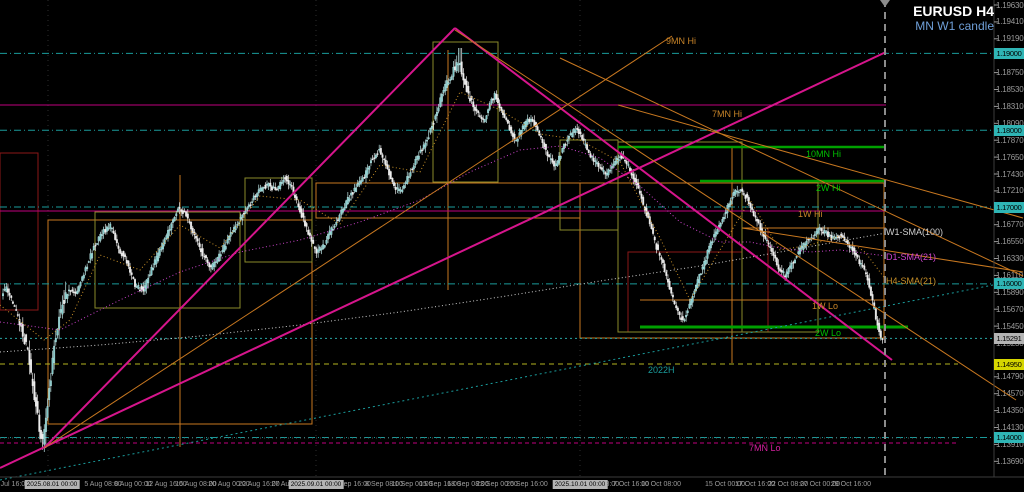  I want to click on price-tick-label: 1.15670, so click(1010, 309).